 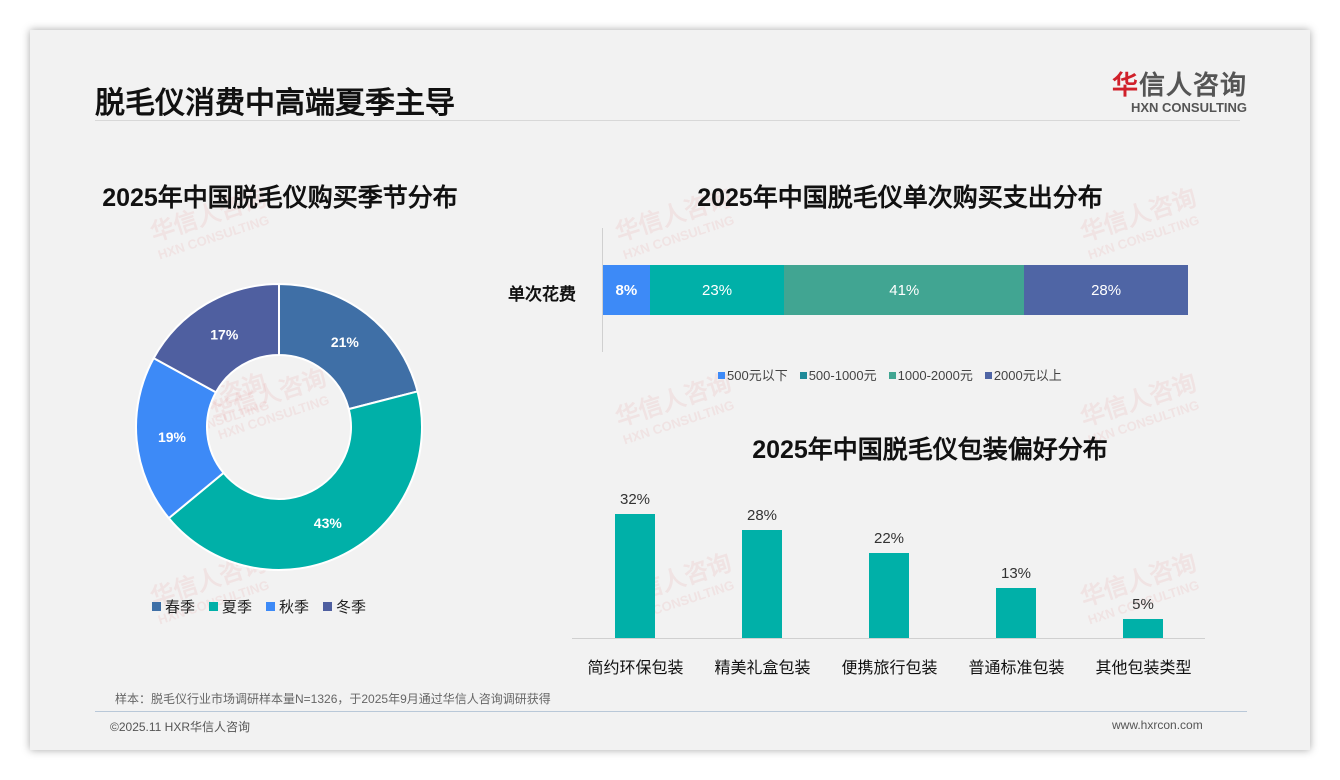 I want to click on page-title: 脱毛仪消费中高端夏季主导, so click(x=275, y=103).